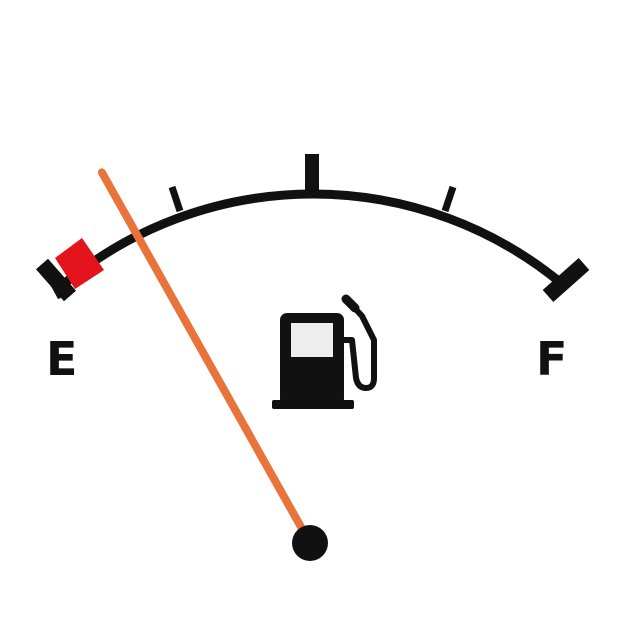  Describe the element at coordinates (449, 199) in the screenshot. I see `tick-three-quarter` at that location.